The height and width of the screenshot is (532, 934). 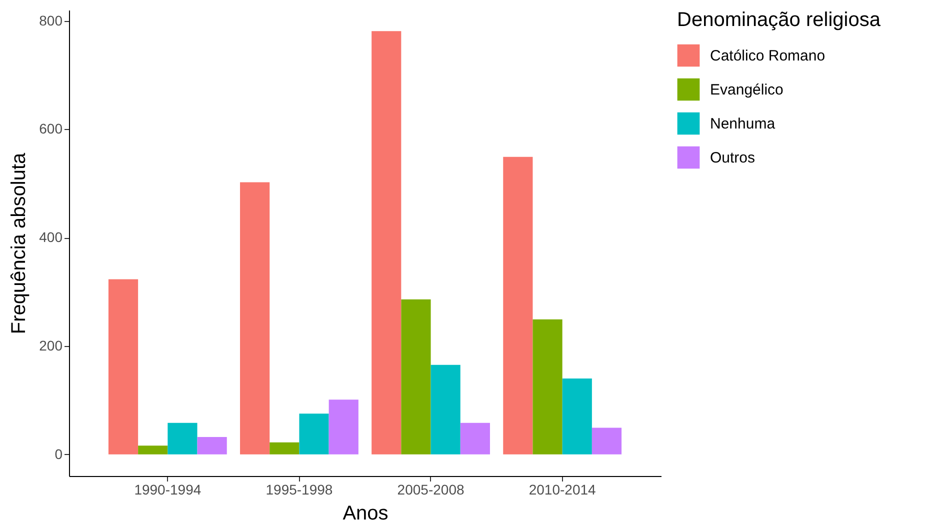 I want to click on legend-label: Evangélico, so click(x=747, y=90).